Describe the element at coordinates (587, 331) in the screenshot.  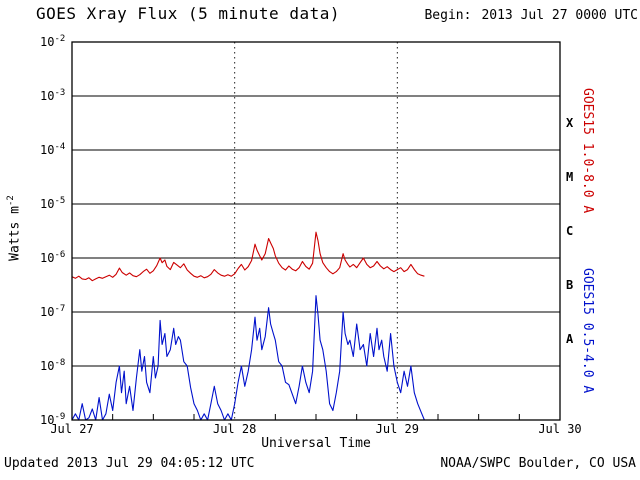
I see `series-label-short-wavelength: GOES15 0.5-4.0 A` at that location.